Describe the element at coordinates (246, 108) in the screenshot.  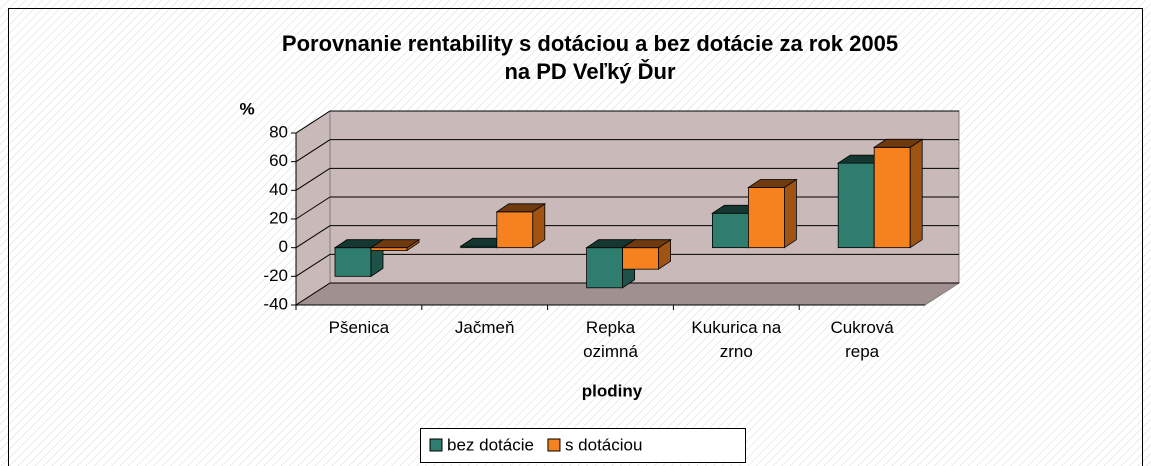
I see `y-axis-label: %` at that location.